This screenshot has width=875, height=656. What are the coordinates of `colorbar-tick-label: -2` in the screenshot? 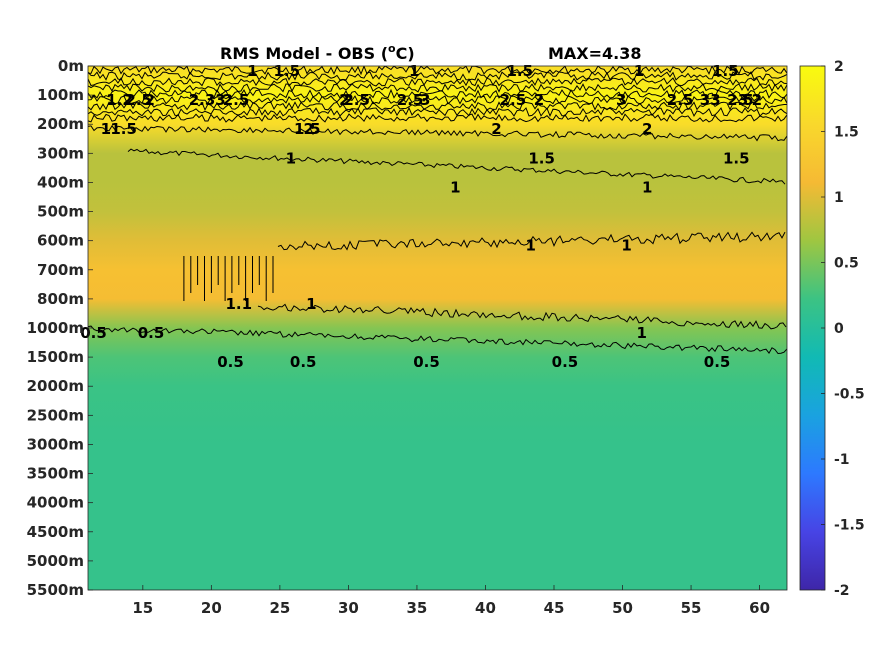 It's located at (842, 591).